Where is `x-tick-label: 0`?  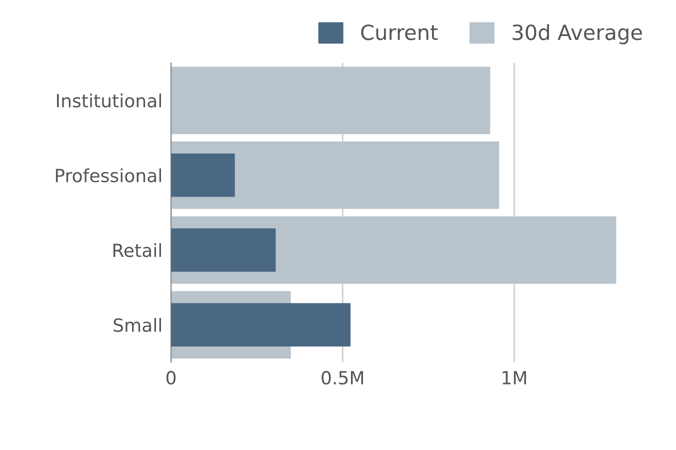 x-tick-label: 0 is located at coordinates (171, 377).